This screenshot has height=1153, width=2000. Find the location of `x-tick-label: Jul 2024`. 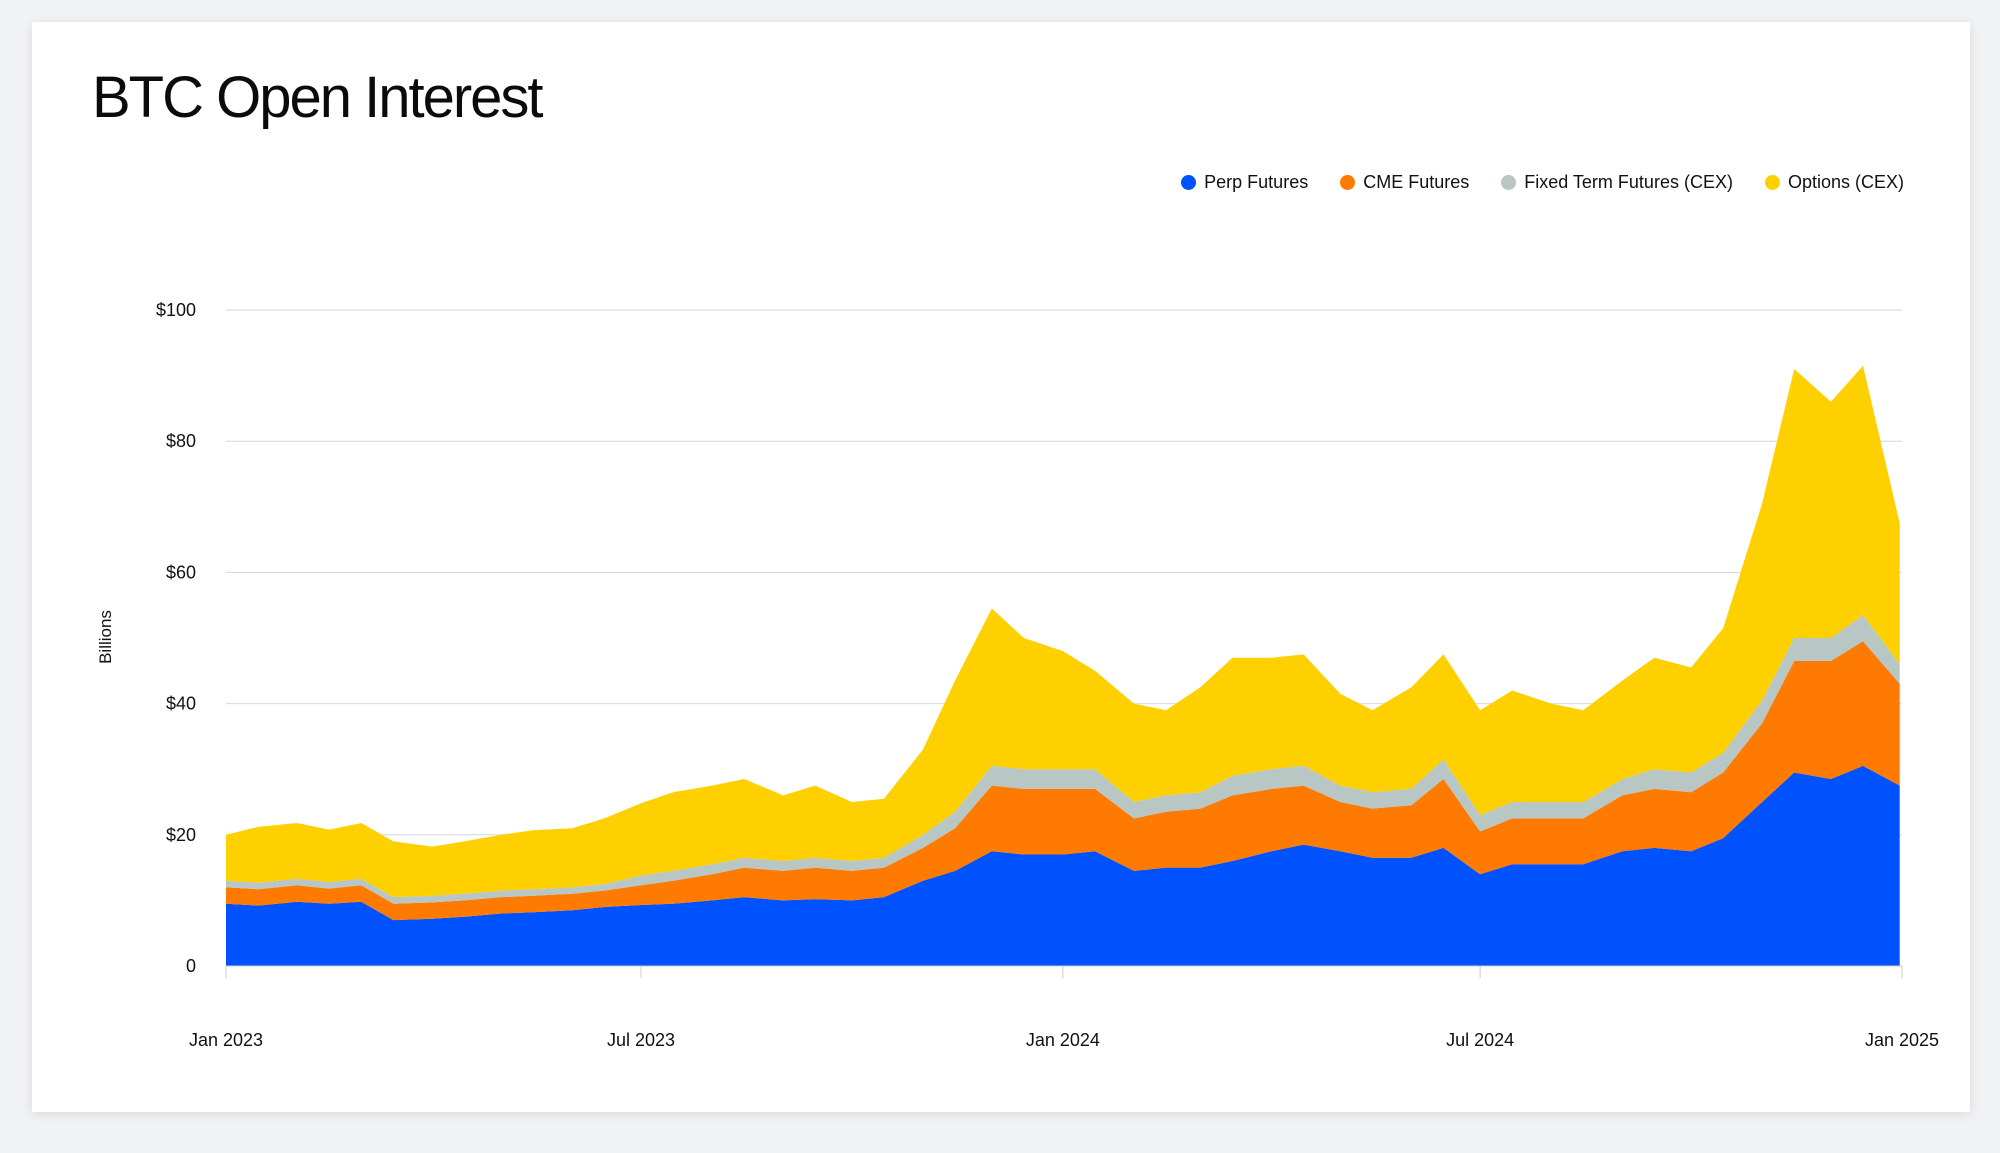

x-tick-label: Jul 2024 is located at coordinates (1480, 1040).